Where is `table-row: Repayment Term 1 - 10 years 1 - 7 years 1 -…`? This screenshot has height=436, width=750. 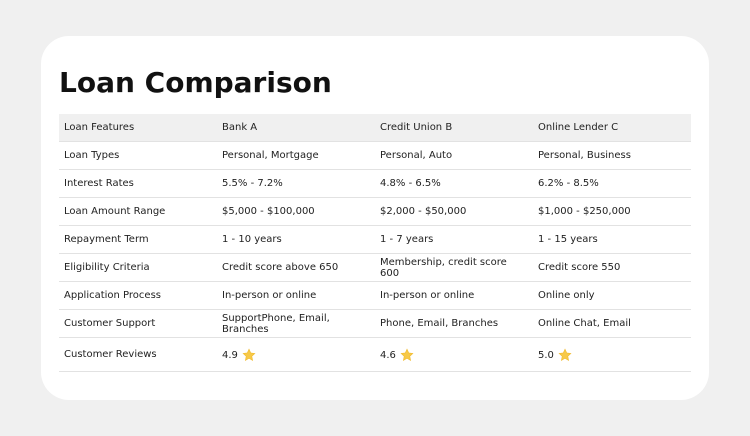
table-row: Repayment Term 1 - 10 years 1 - 7 years 1 -… is located at coordinates (375, 239).